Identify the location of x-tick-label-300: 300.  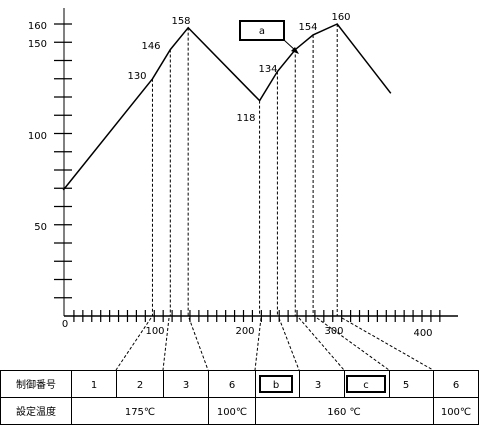
(333, 331).